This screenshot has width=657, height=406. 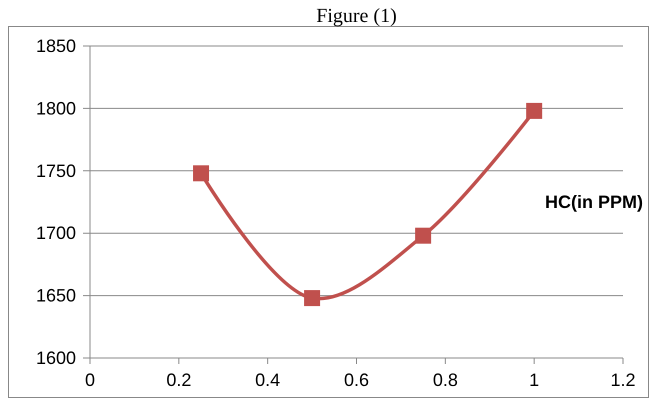 What do you see at coordinates (356, 16) in the screenshot?
I see `chart-title: Figure (1)` at bounding box center [356, 16].